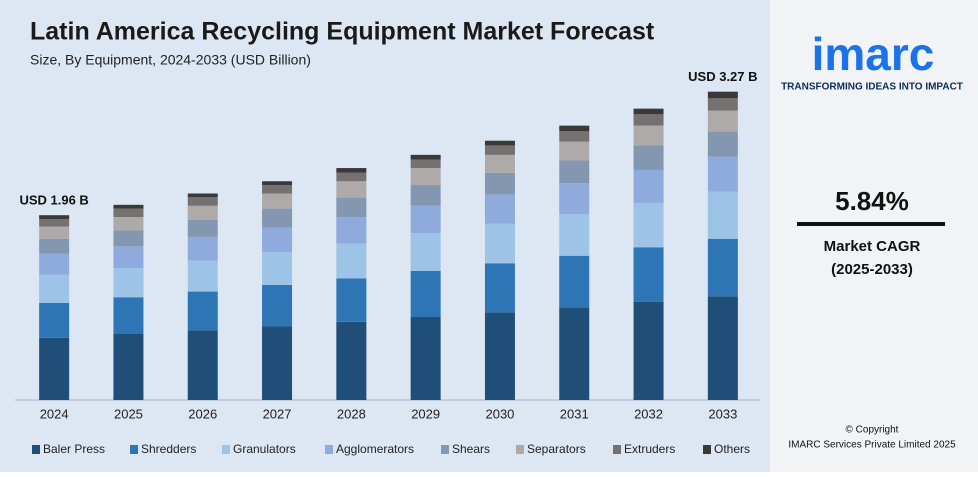  What do you see at coordinates (732, 449) in the screenshot?
I see `legend-label: Others` at bounding box center [732, 449].